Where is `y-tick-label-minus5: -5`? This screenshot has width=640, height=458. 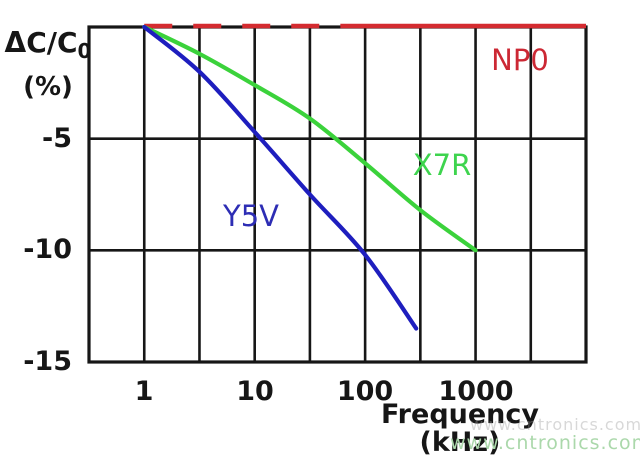 y-tick-label-minus5: -5 is located at coordinates (57, 138).